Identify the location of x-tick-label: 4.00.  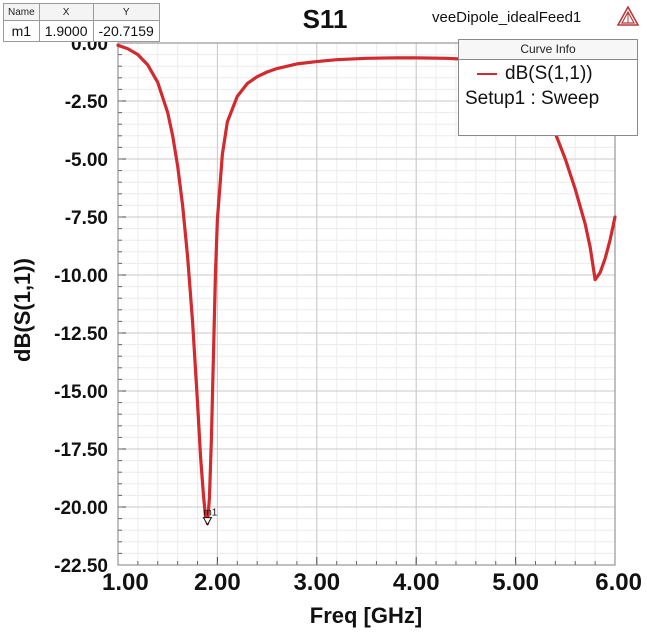
(416, 582).